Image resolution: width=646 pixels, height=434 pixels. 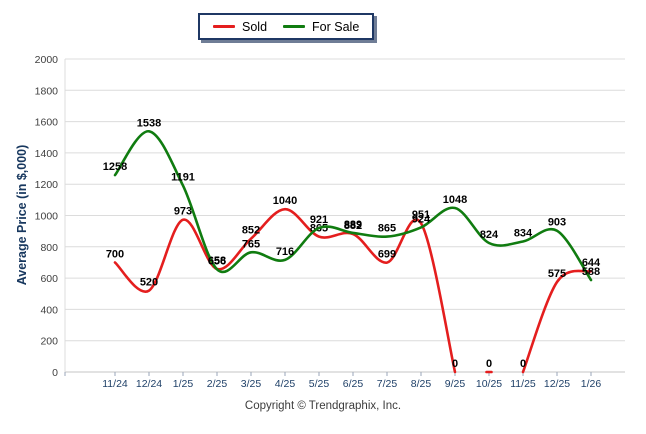 I want to click on svg-text: 834, so click(x=523, y=233).